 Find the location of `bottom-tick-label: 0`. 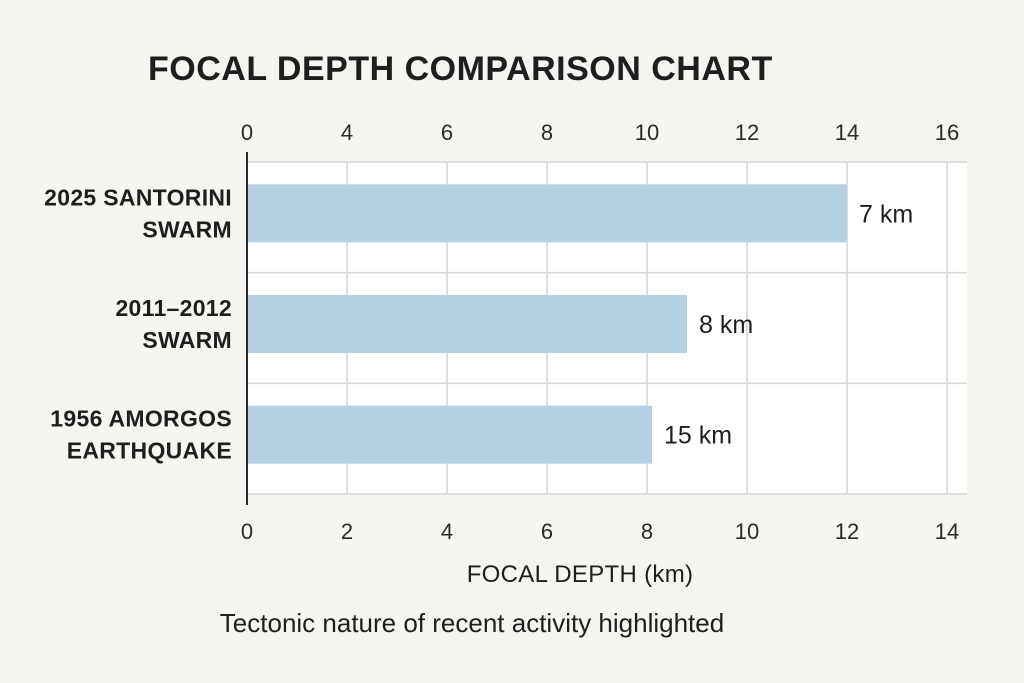

bottom-tick-label: 0 is located at coordinates (247, 531).